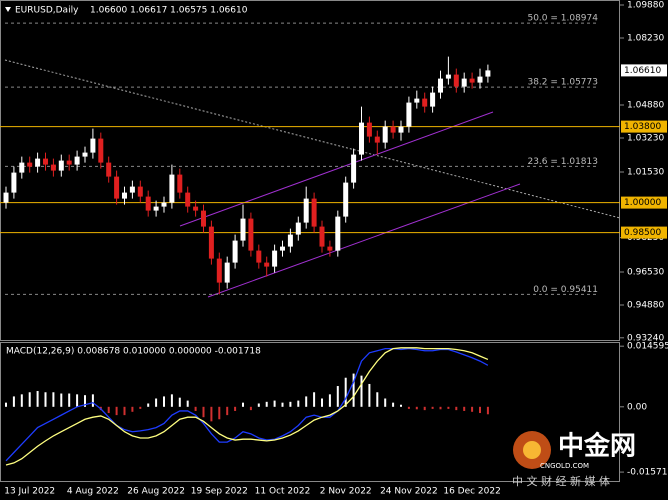  What do you see at coordinates (336, 169) in the screenshot?
I see `channel-line` at bounding box center [336, 169].